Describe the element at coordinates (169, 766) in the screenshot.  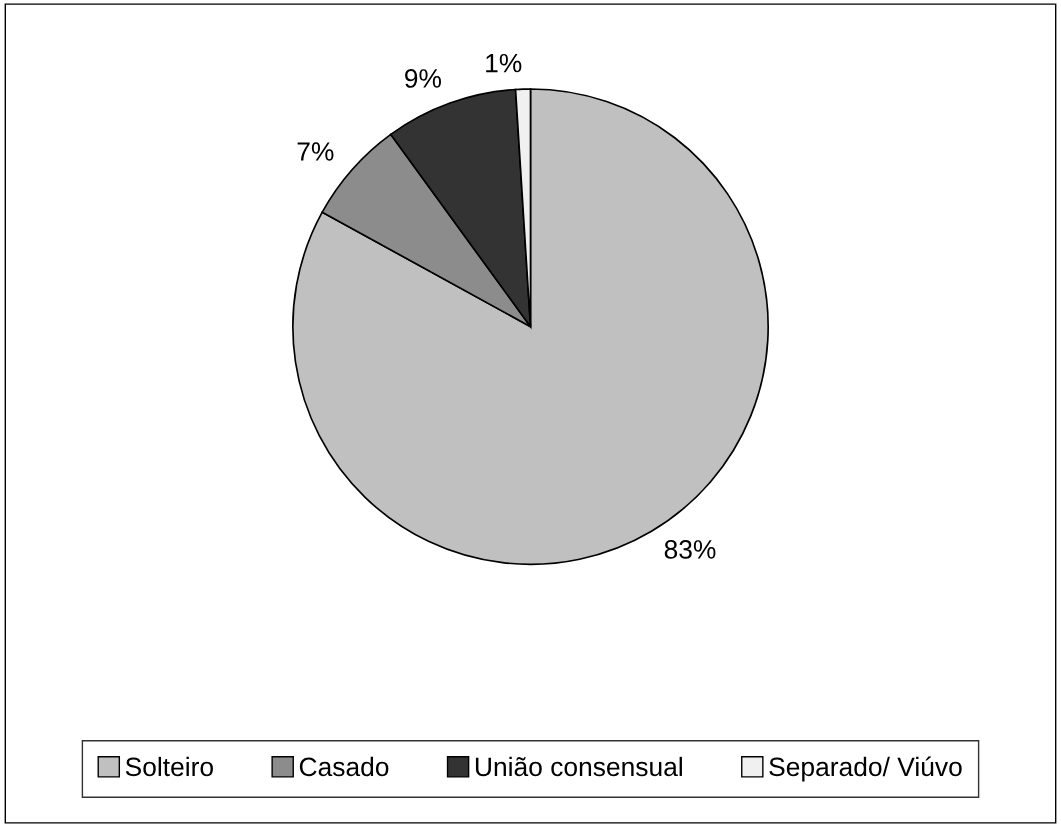
I see `legend-label: Solteiro` at that location.